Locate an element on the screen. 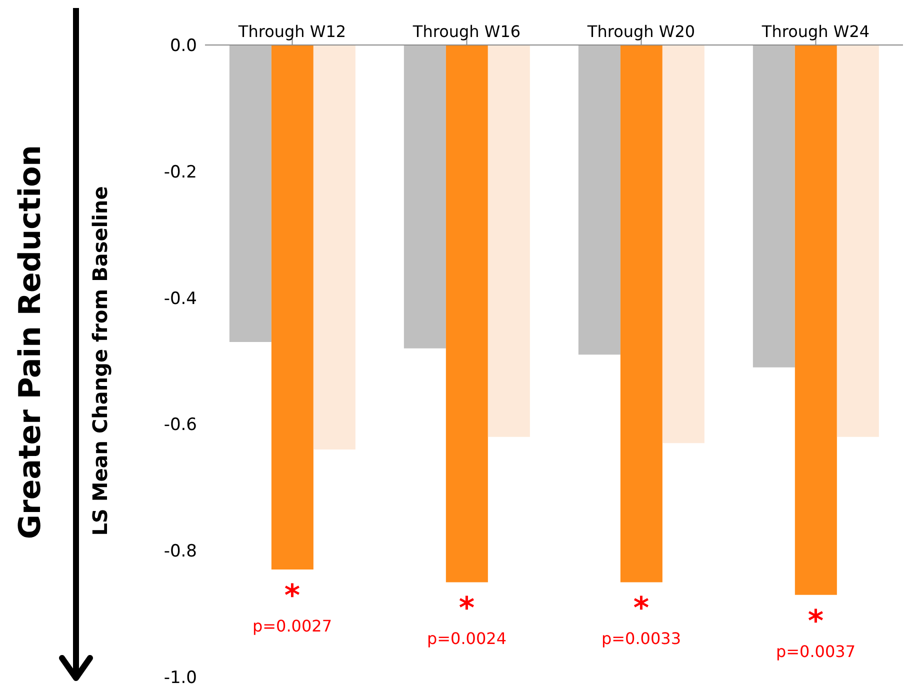 The image size is (908, 684). x-tick-label: Through W20 is located at coordinates (641, 31).